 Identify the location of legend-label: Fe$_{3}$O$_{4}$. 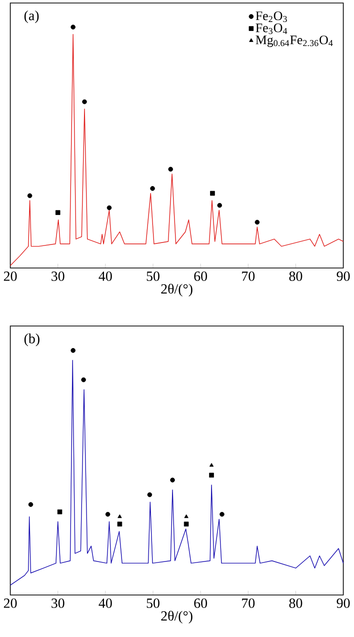
(272, 29).